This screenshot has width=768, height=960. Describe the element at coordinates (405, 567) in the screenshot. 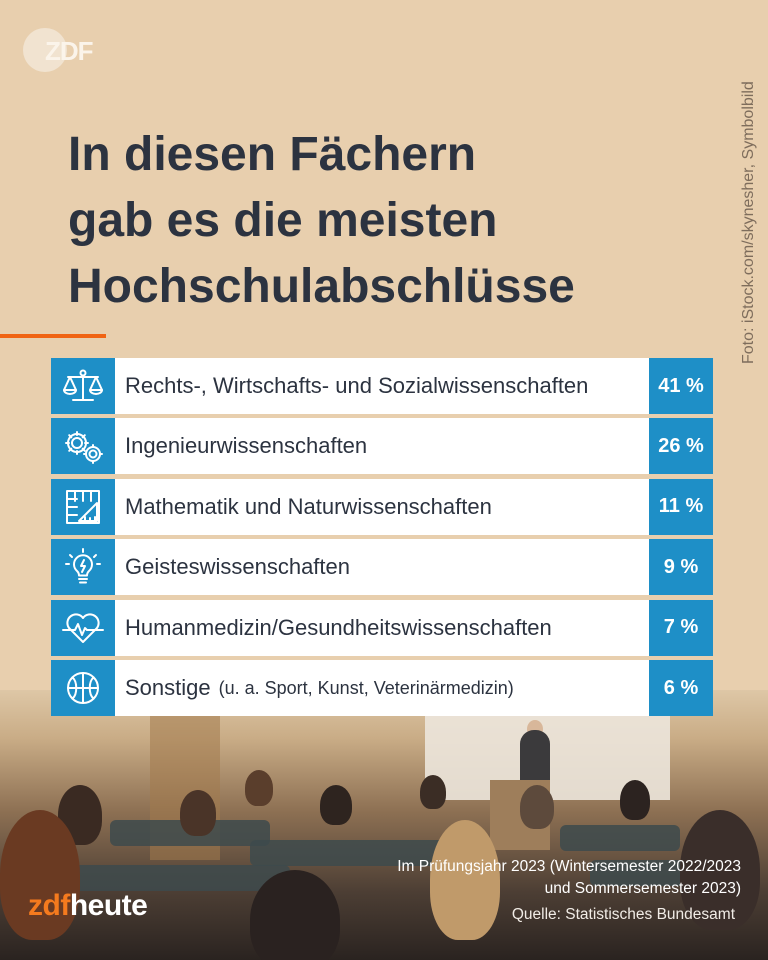

I see `bar-label: Geisteswissenschaften` at that location.